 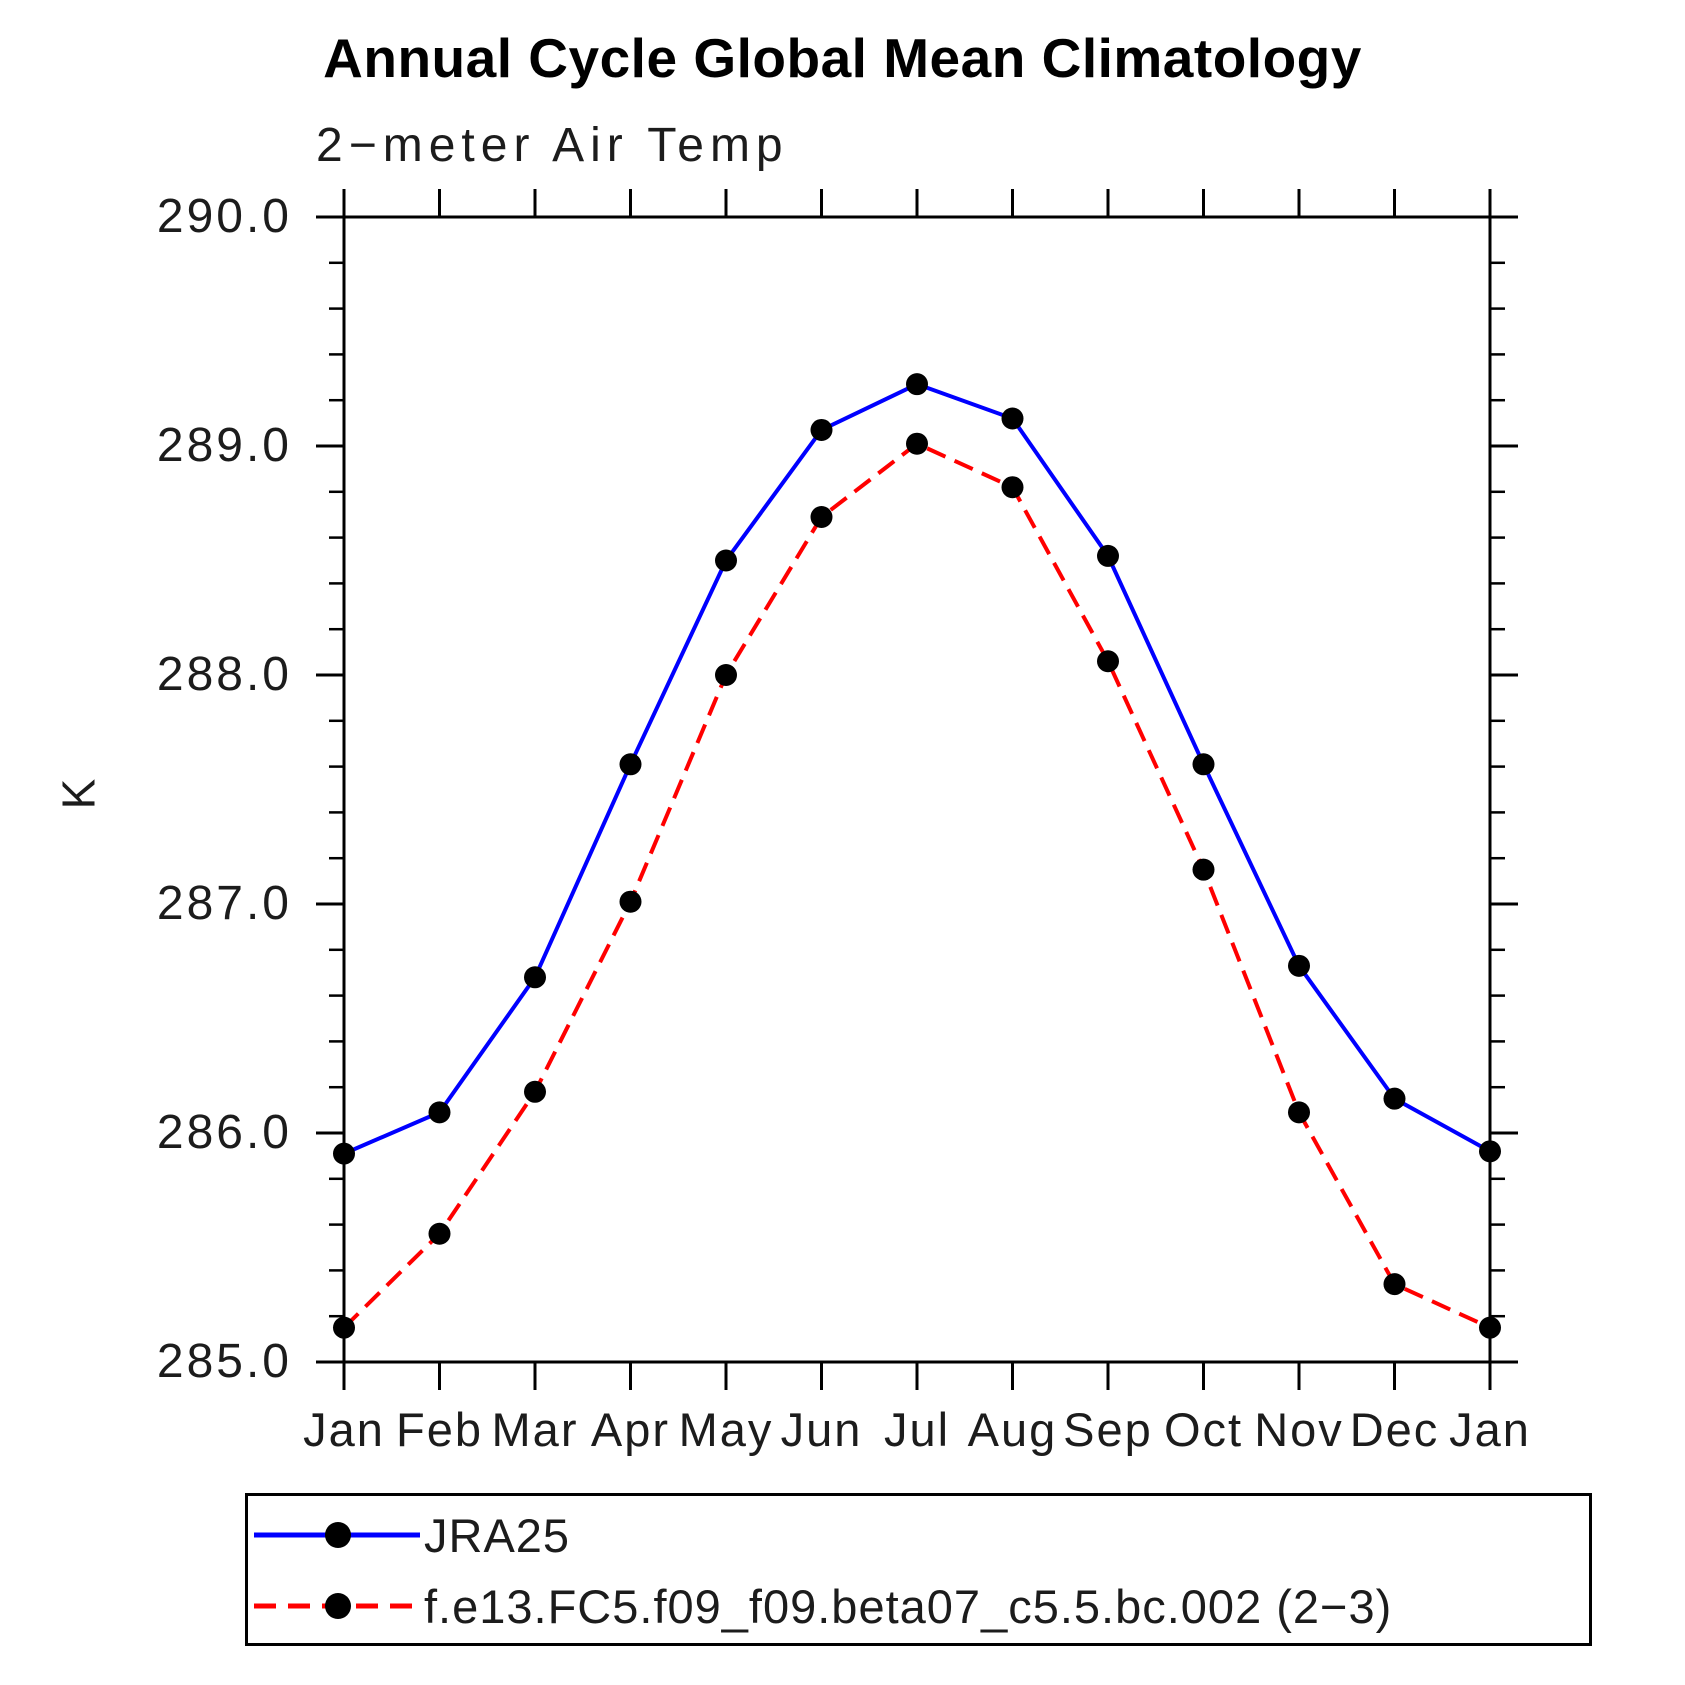 I want to click on x-tick-label-jun-5: Jun, so click(x=821, y=1429).